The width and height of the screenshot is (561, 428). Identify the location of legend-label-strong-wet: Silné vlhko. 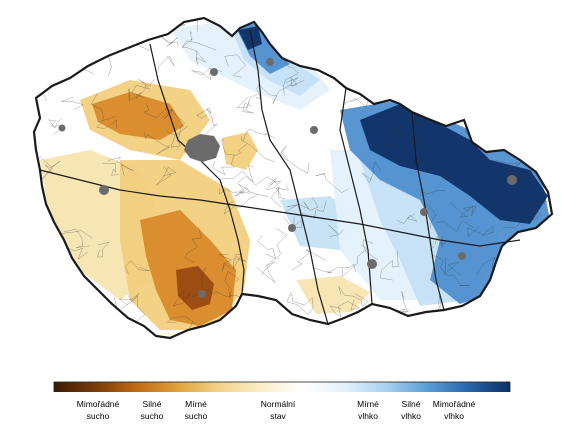
(411, 410).